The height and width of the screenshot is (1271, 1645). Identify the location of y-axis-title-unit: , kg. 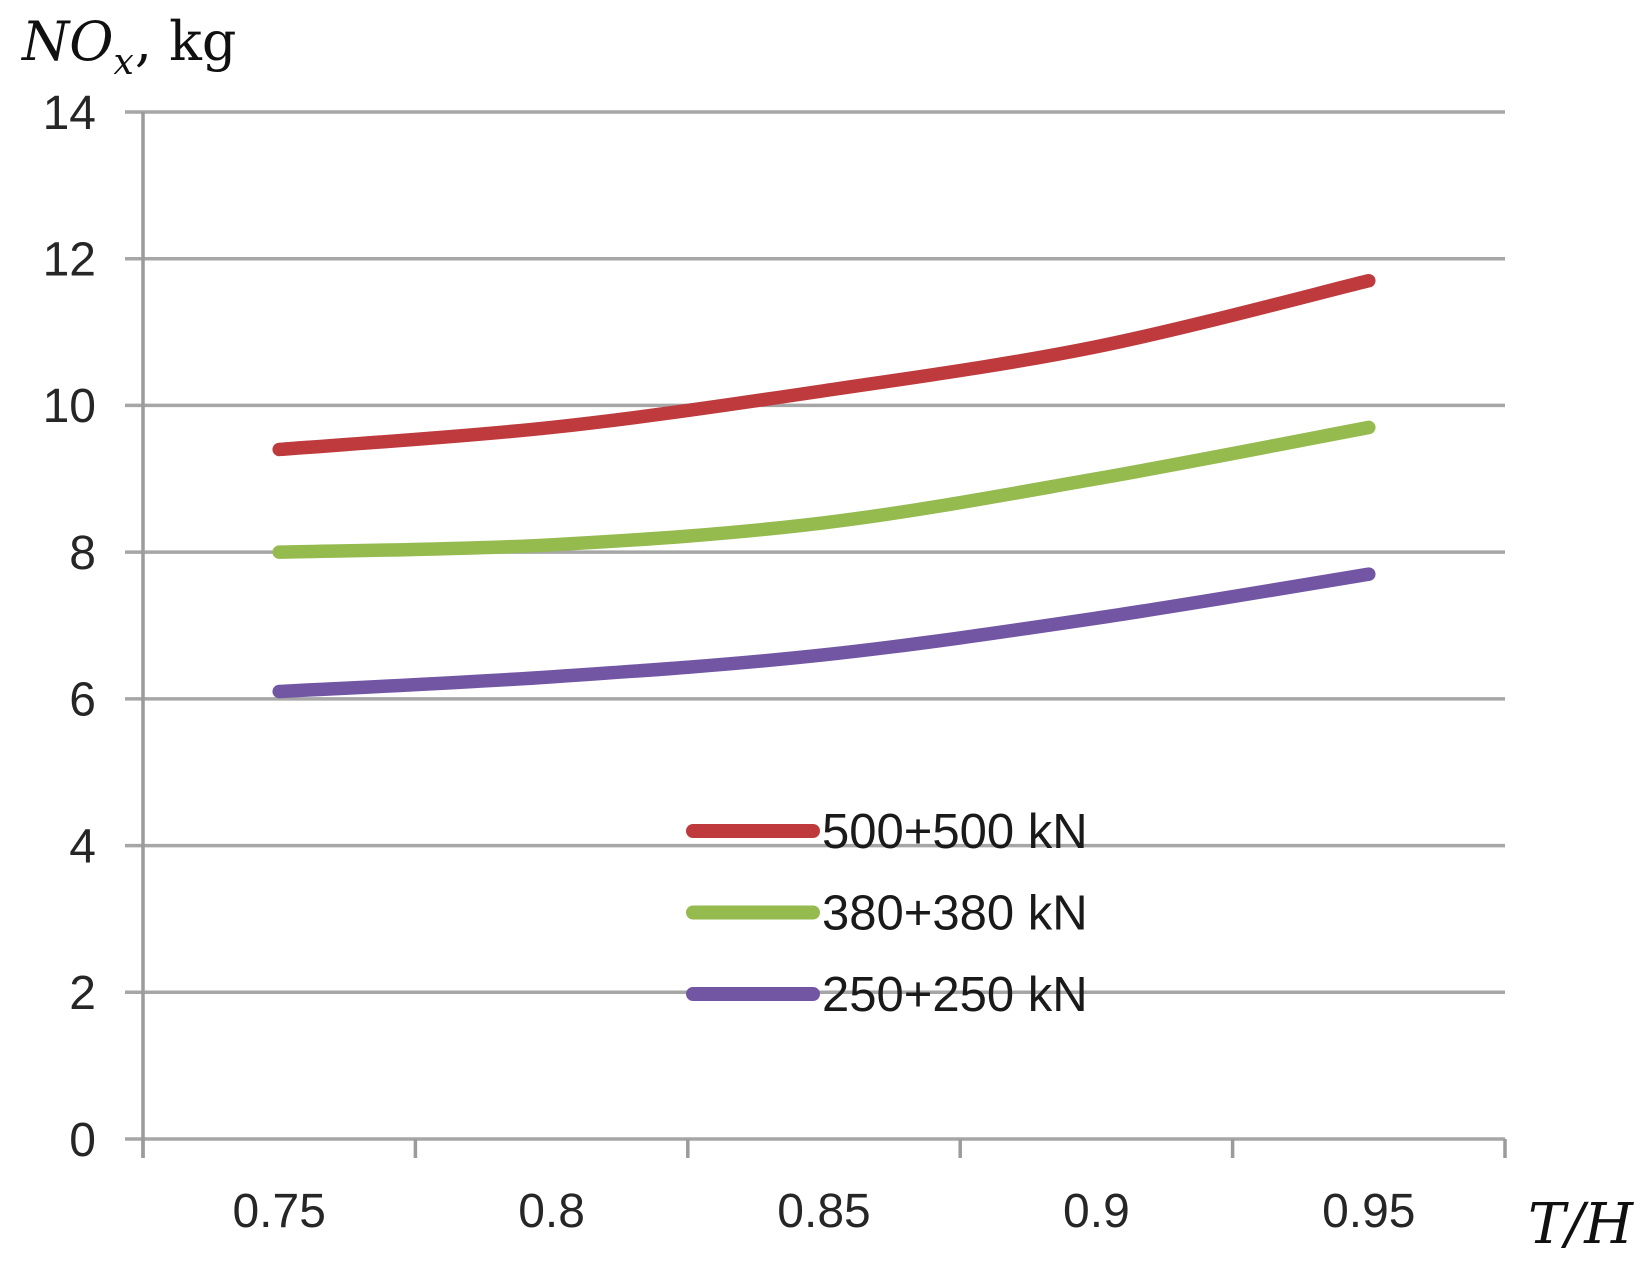
(185, 41).